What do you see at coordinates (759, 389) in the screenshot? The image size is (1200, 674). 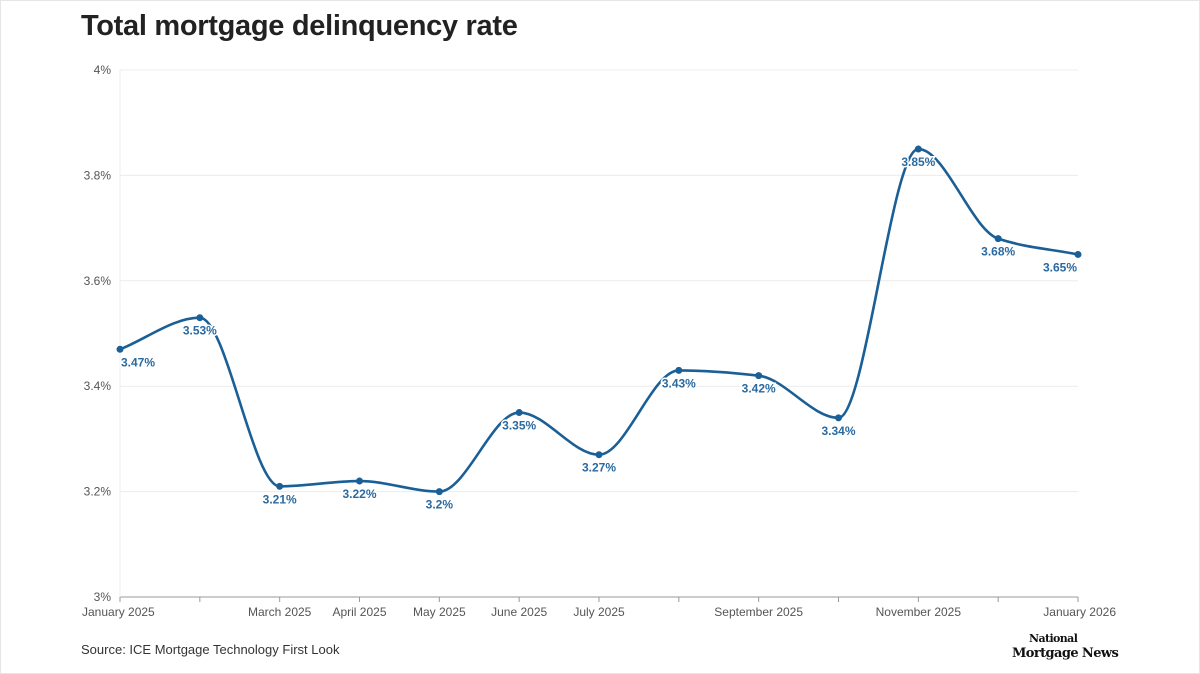 I see `data-label: 3.42%` at bounding box center [759, 389].